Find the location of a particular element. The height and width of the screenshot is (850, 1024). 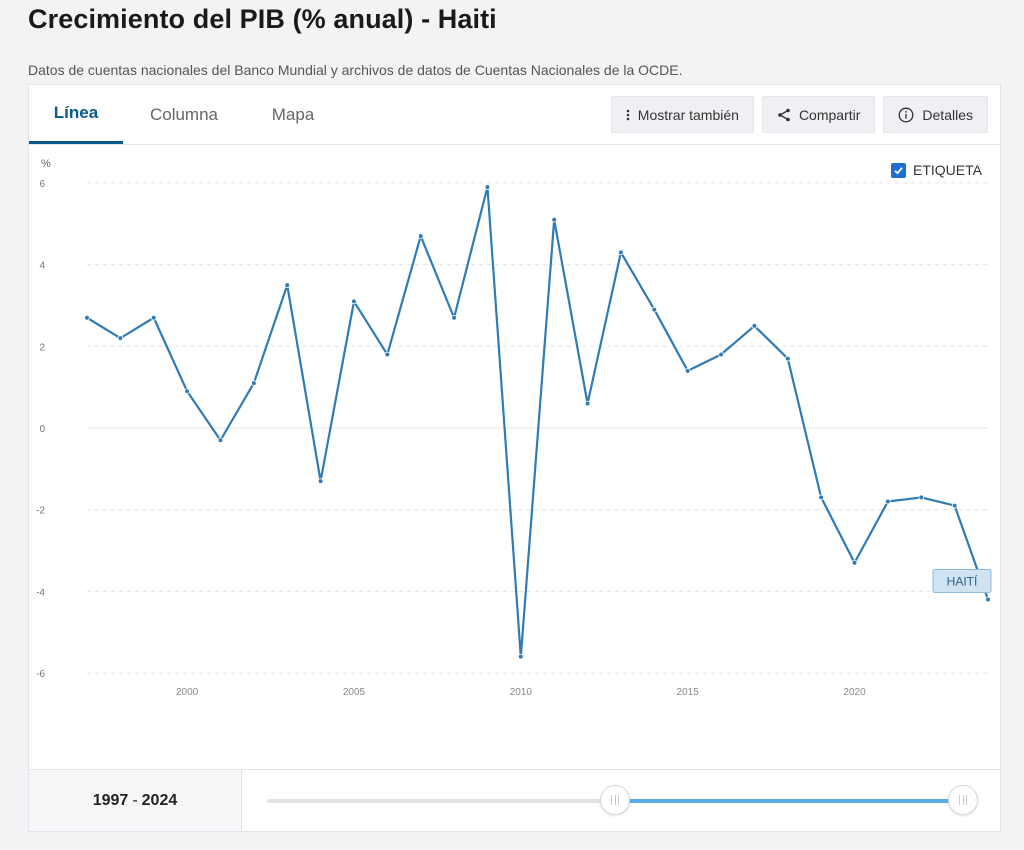

x-tick-label: 2010 is located at coordinates (521, 692).